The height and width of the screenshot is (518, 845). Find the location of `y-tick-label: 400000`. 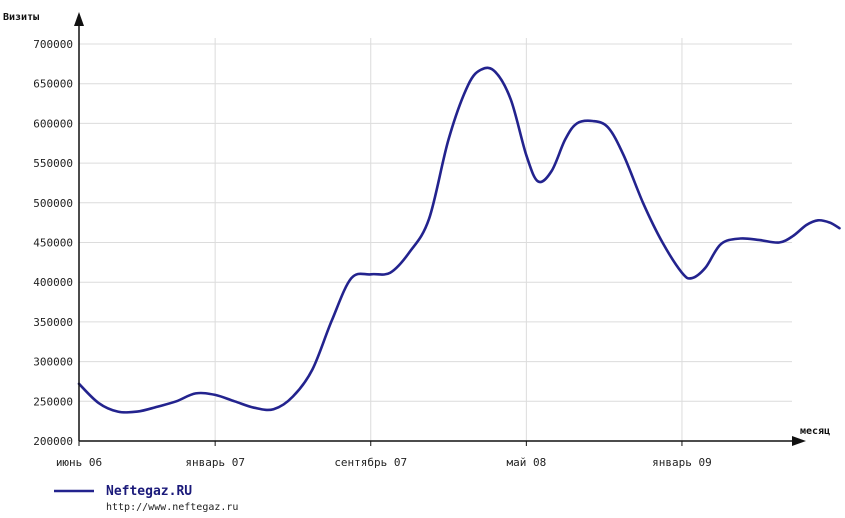

y-tick-label: 400000 is located at coordinates (53, 282).